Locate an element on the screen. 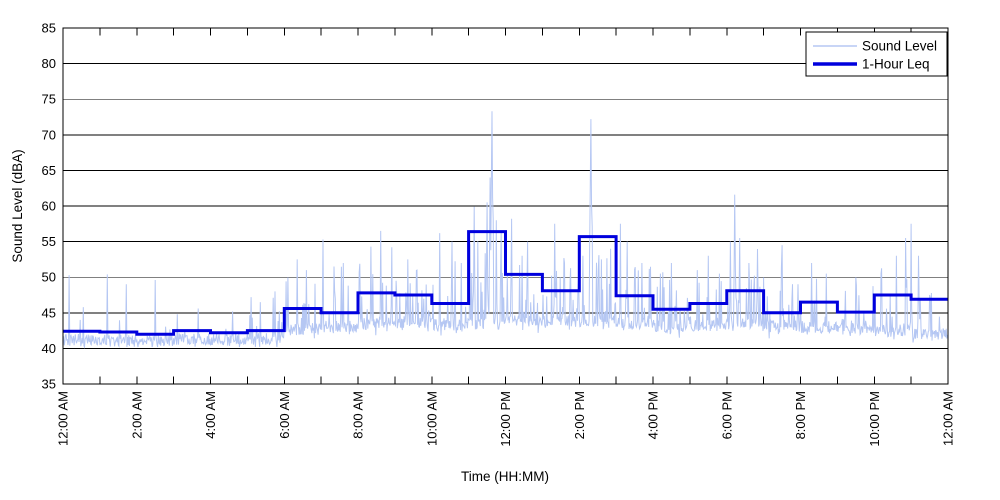  y-tick-label: 80 is located at coordinates (49, 63).